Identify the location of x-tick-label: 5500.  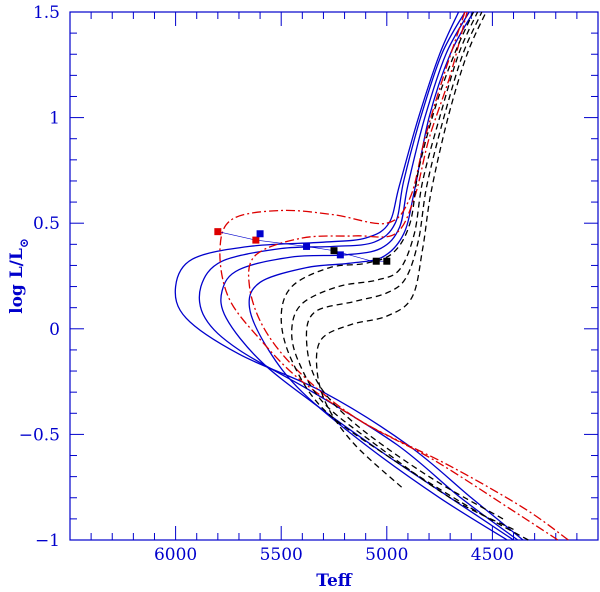
(281, 555).